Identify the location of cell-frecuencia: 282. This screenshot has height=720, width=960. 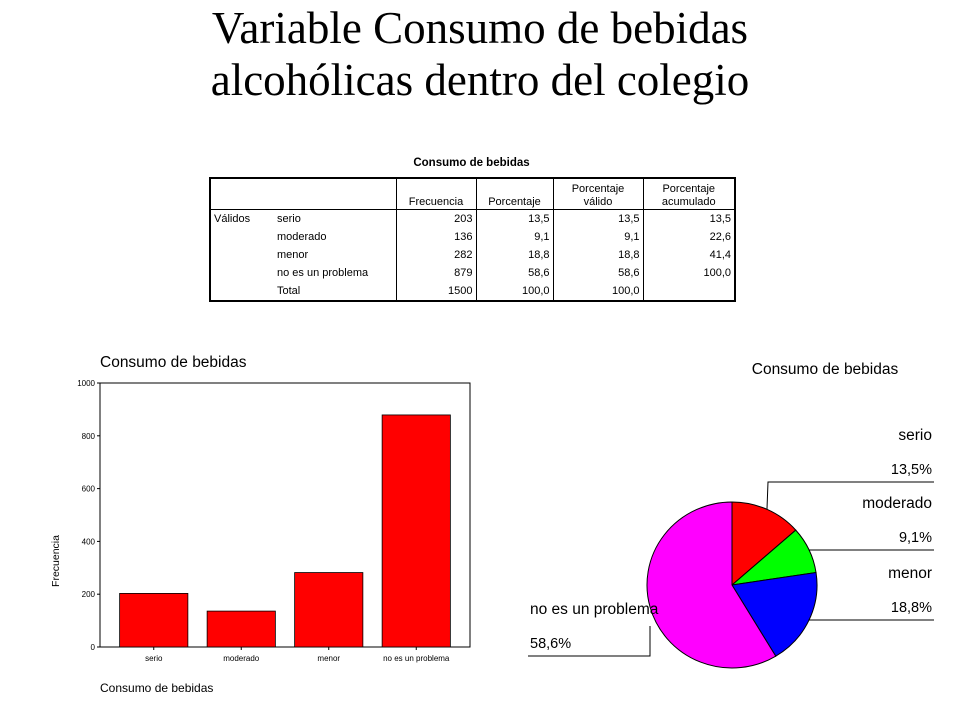
(435, 255).